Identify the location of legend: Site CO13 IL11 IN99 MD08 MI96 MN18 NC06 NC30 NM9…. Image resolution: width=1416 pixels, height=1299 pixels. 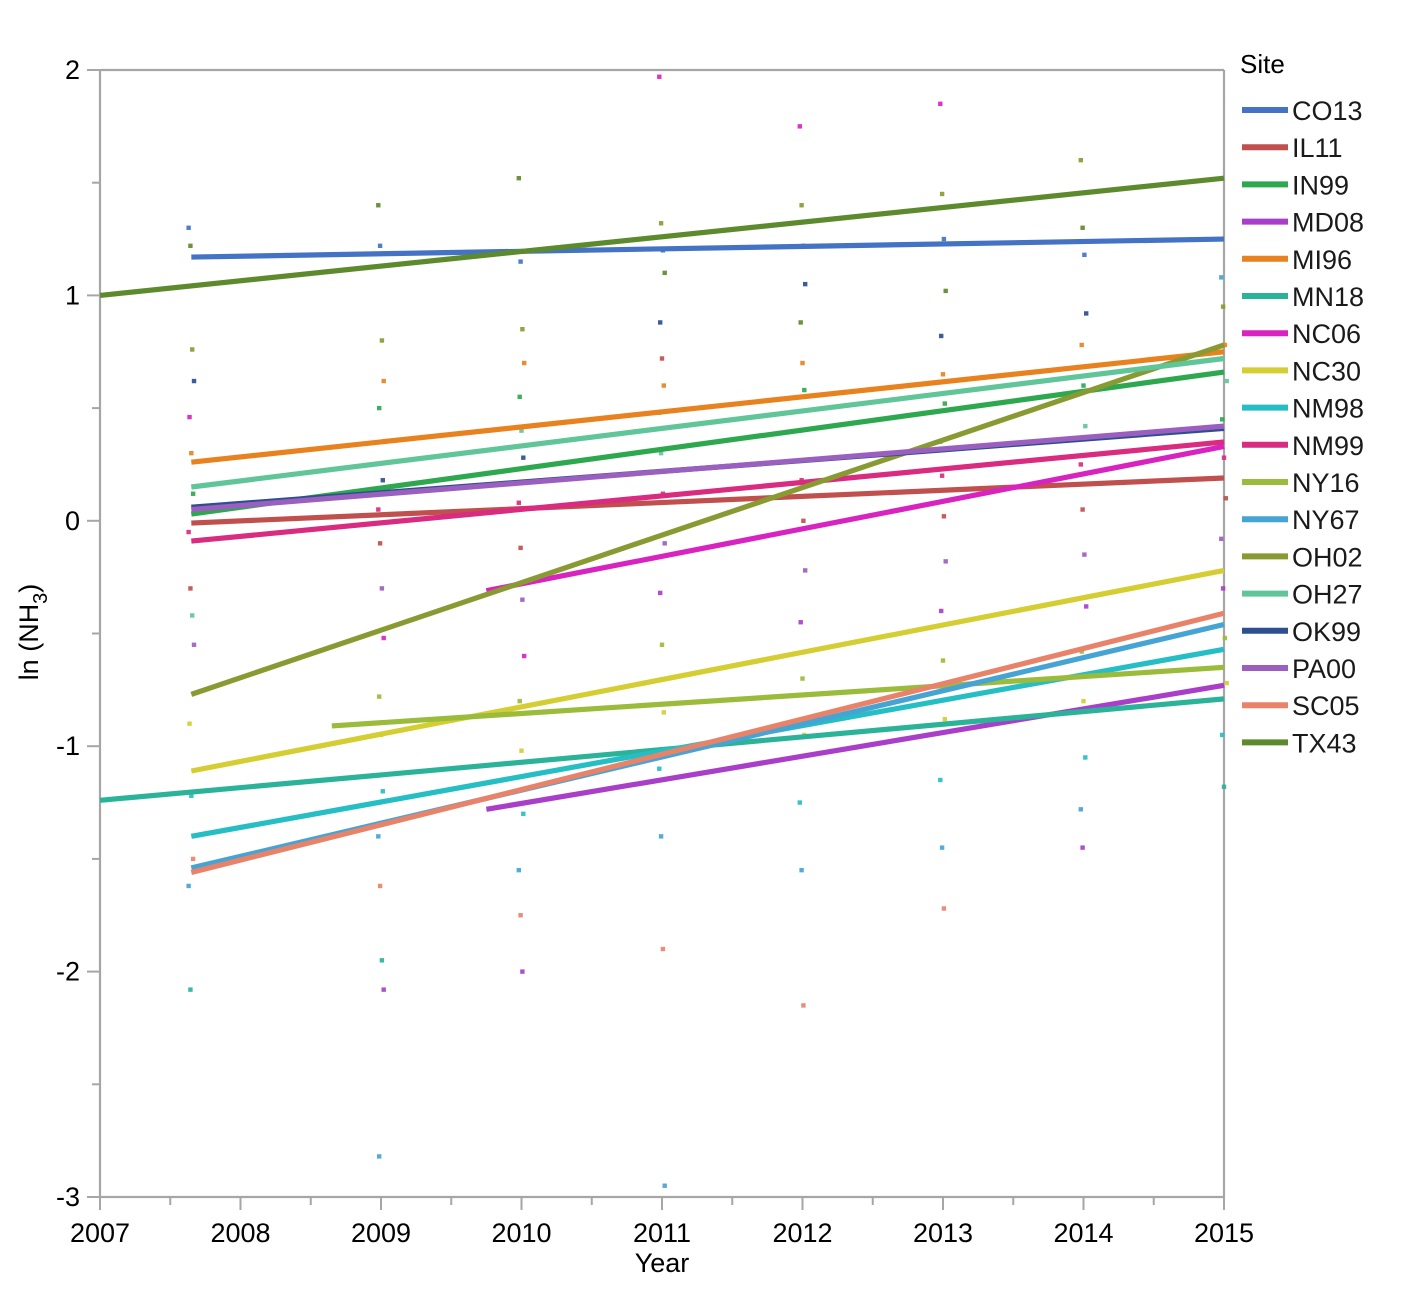
(1302, 403).